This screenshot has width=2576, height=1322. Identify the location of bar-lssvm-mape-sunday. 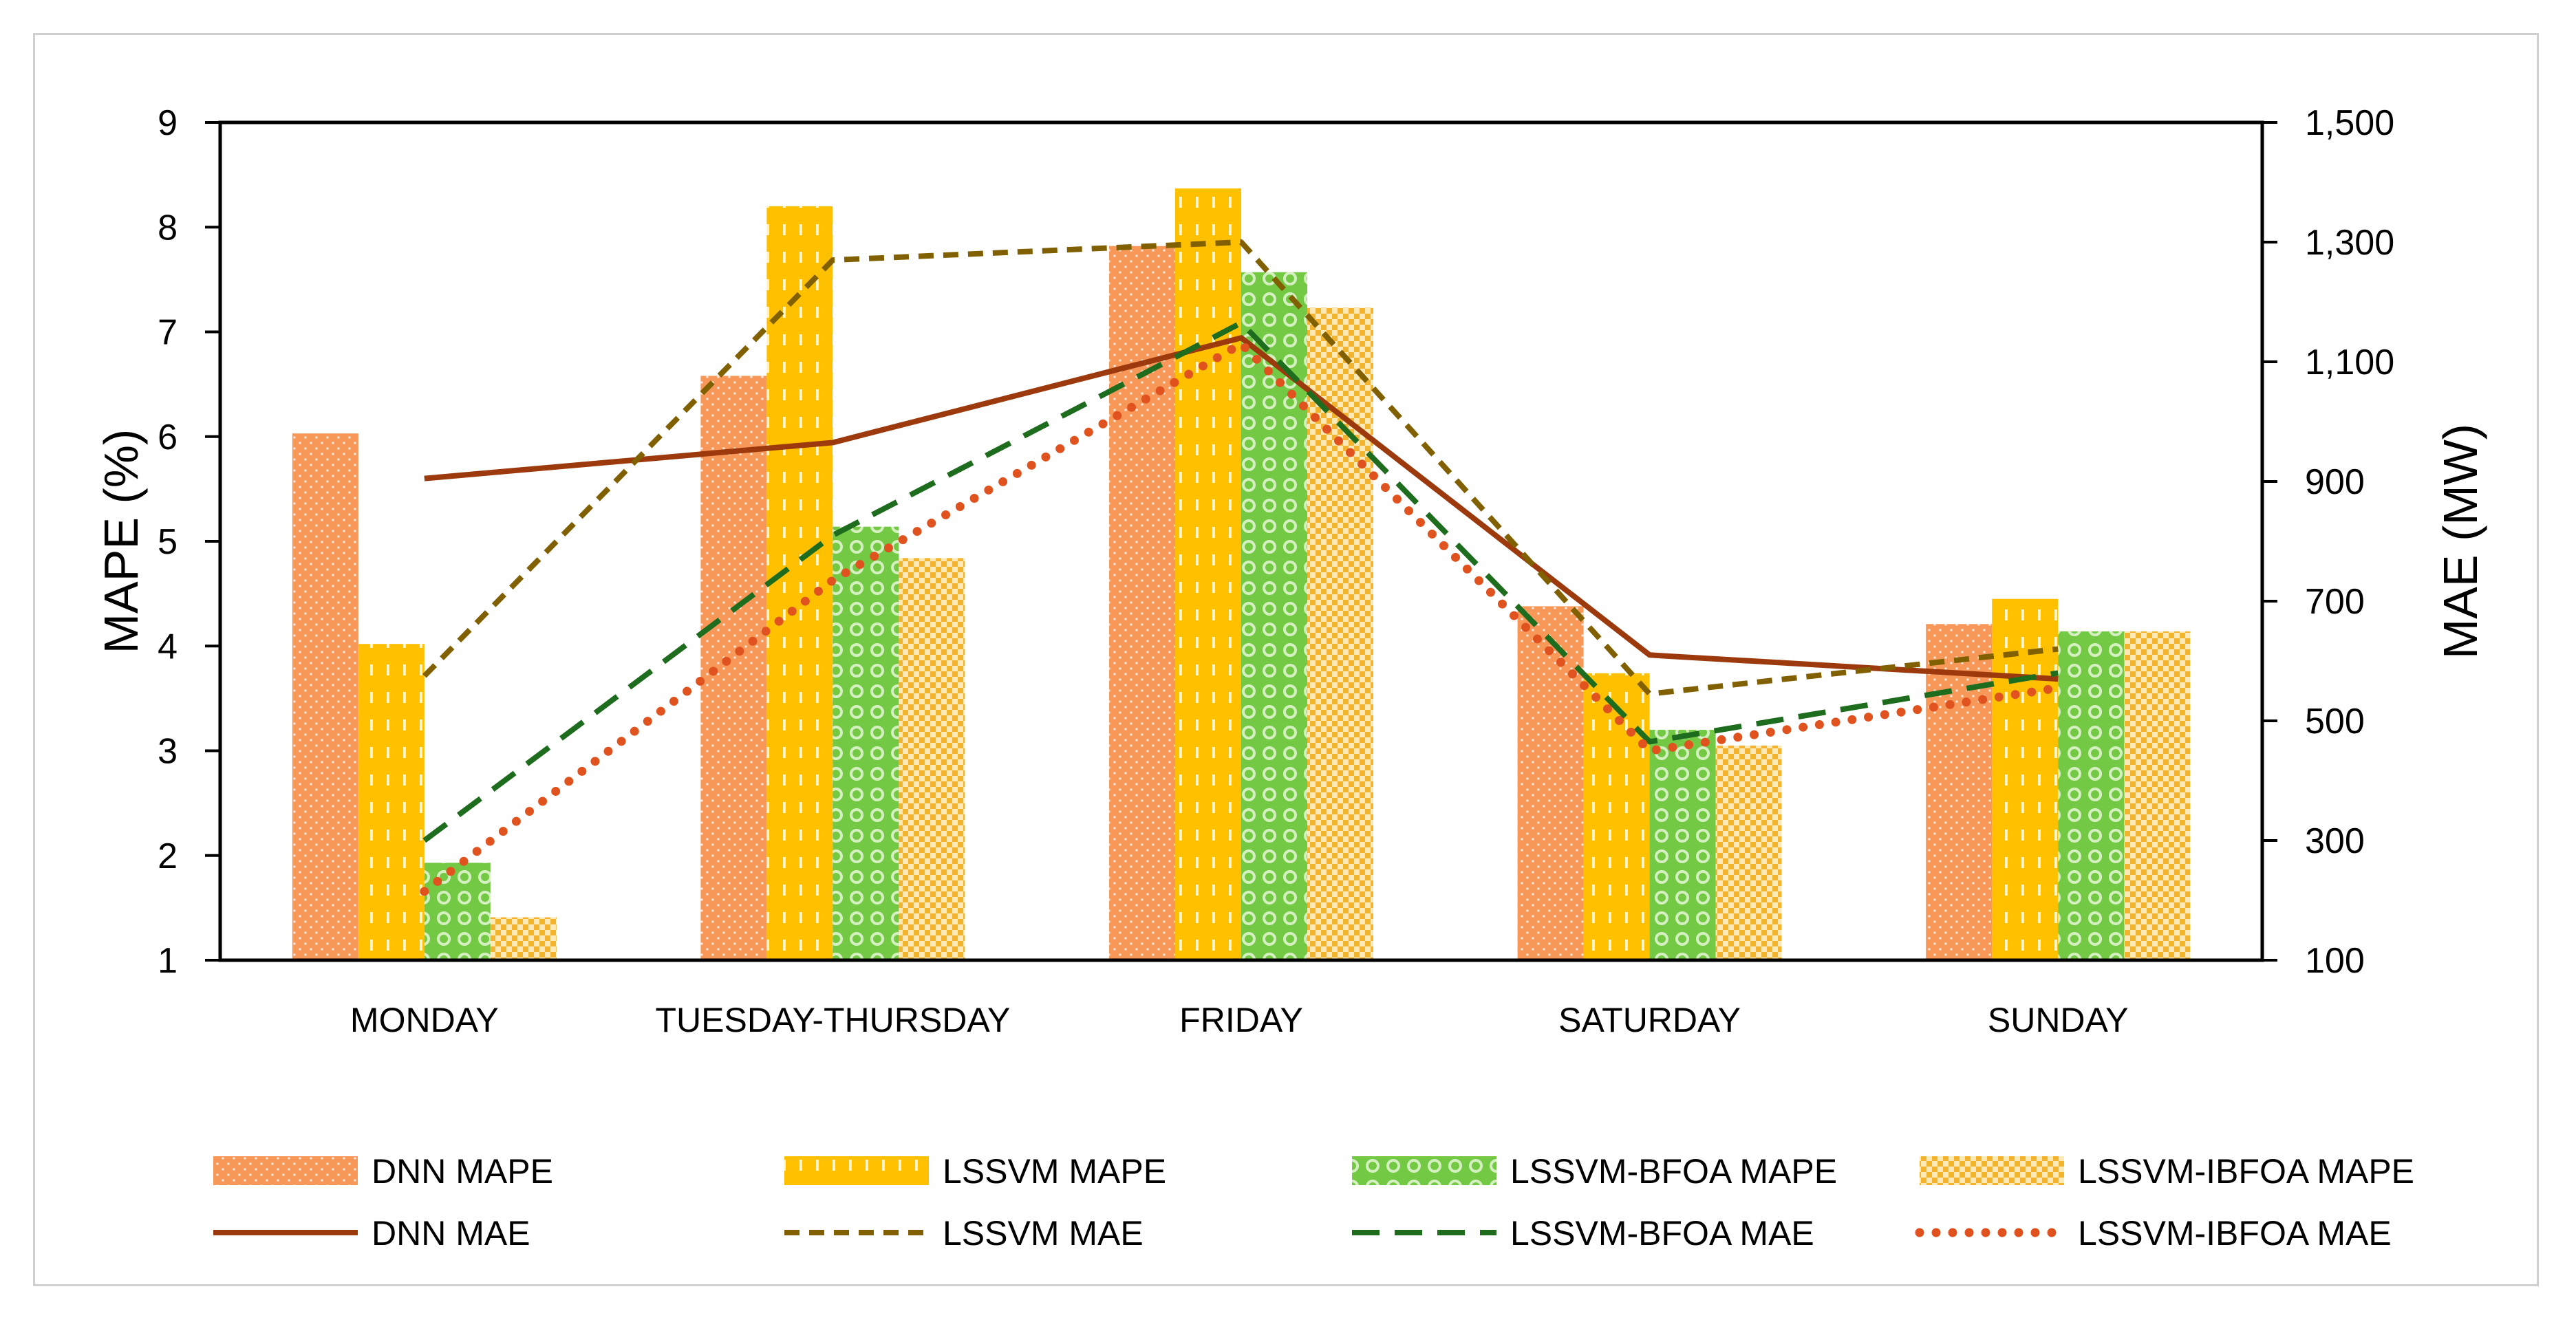
(2025, 779).